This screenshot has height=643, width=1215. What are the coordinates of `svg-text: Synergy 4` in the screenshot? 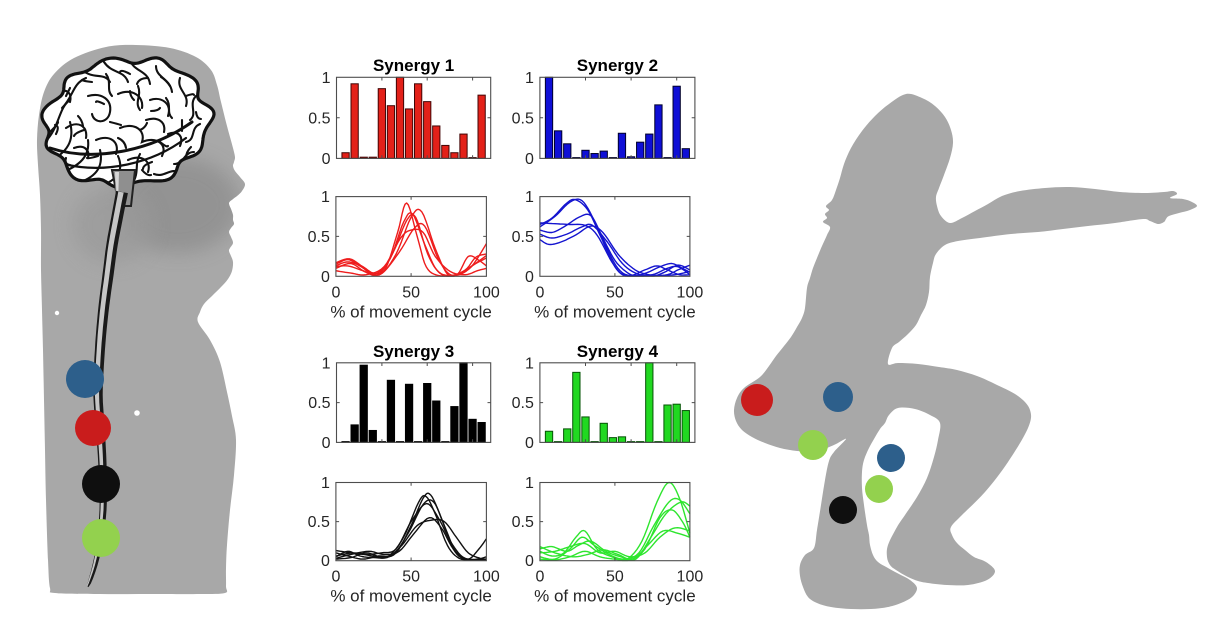 It's located at (618, 351).